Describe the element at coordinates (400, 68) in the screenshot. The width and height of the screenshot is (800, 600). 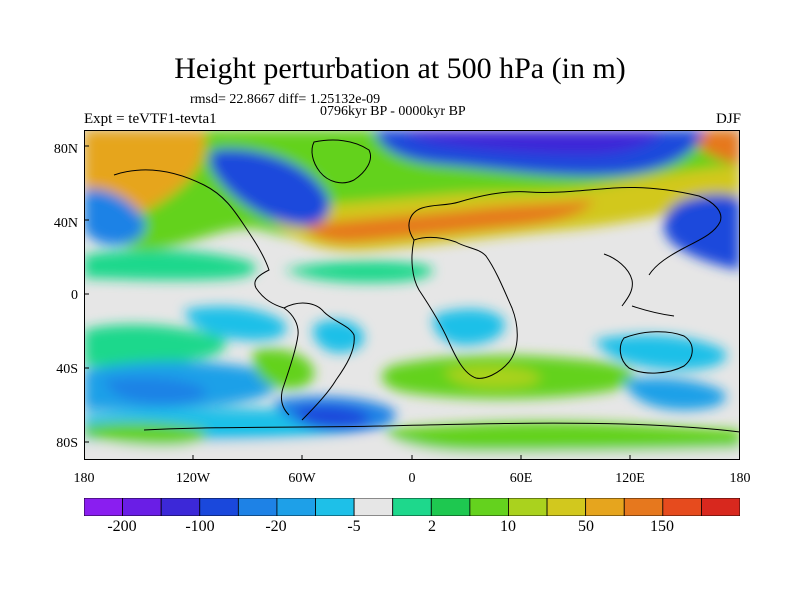
I see `plot-title: Height perturbation at 500 hPa (in m)` at that location.